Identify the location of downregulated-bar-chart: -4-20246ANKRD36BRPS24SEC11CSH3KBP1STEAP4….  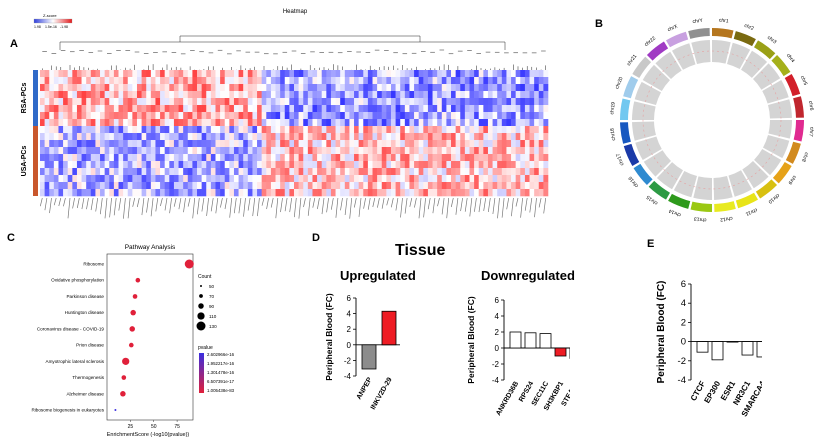
(518, 356).